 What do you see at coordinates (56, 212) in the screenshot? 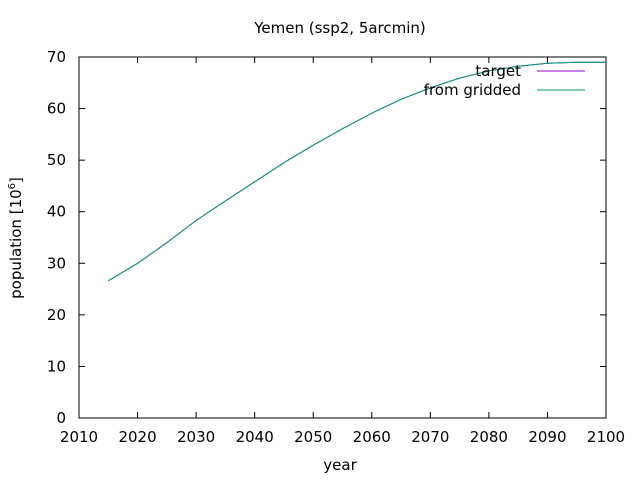
I see `y-tick-label: 40` at bounding box center [56, 212].